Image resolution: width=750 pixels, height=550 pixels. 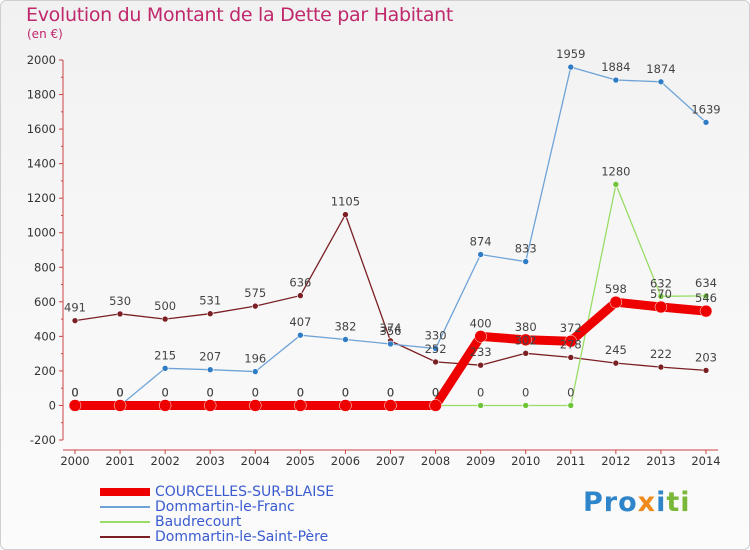 What do you see at coordinates (255, 359) in the screenshot?
I see `data-label: 196` at bounding box center [255, 359].